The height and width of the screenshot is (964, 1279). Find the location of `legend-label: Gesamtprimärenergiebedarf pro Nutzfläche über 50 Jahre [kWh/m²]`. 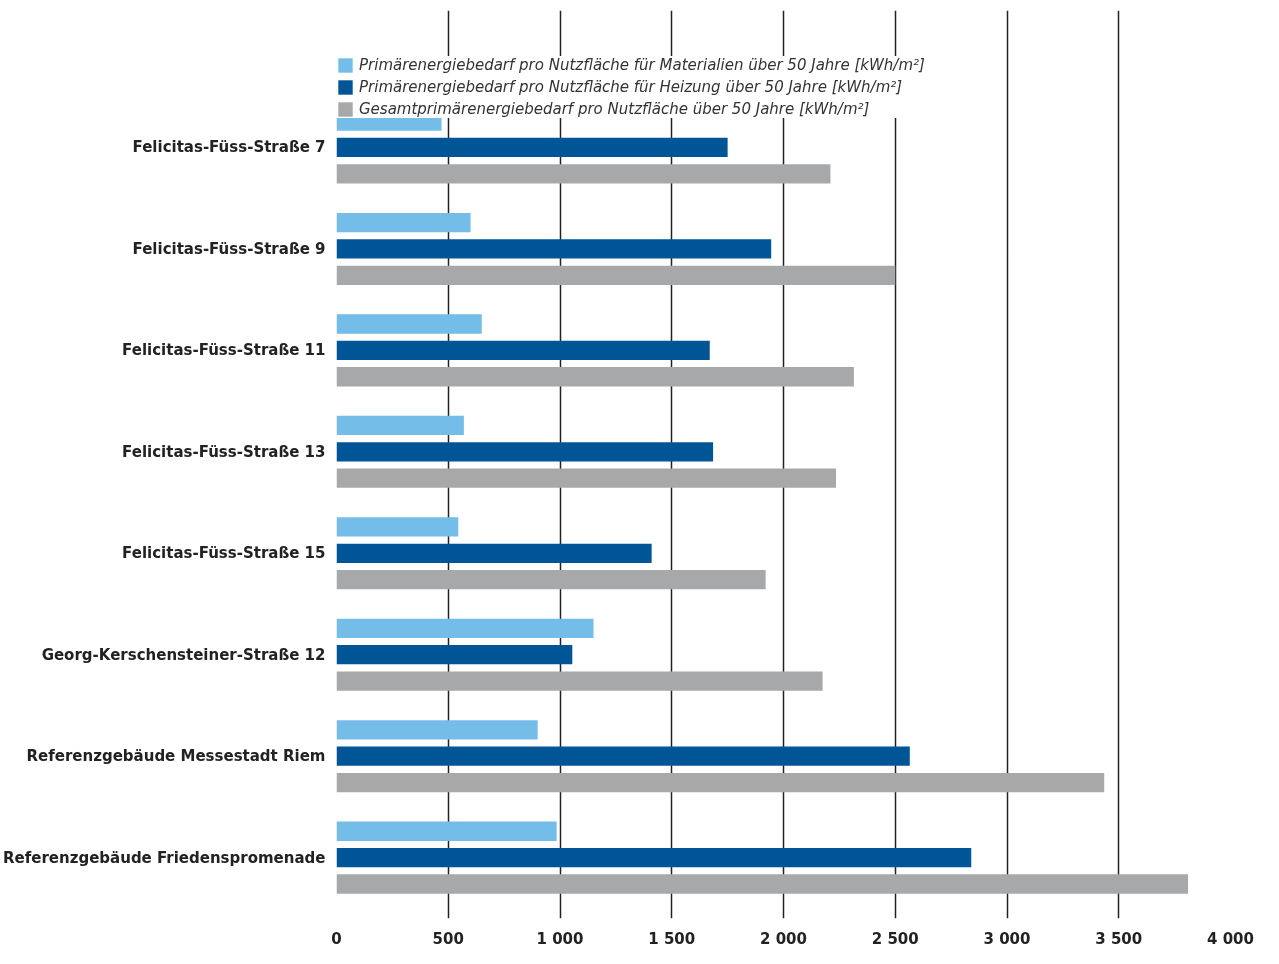

legend-label: Gesamtprimärenergiebedarf pro Nutzfläche über 50 Jahre [kWh/m²] is located at coordinates (614, 109).